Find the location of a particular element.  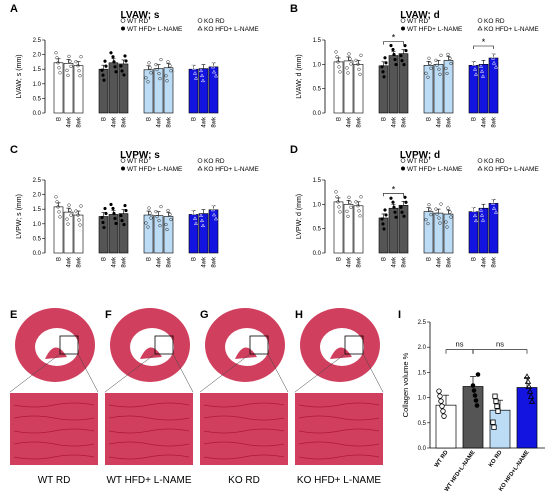

y-tick-label: 0.0 is located at coordinates (37, 114).